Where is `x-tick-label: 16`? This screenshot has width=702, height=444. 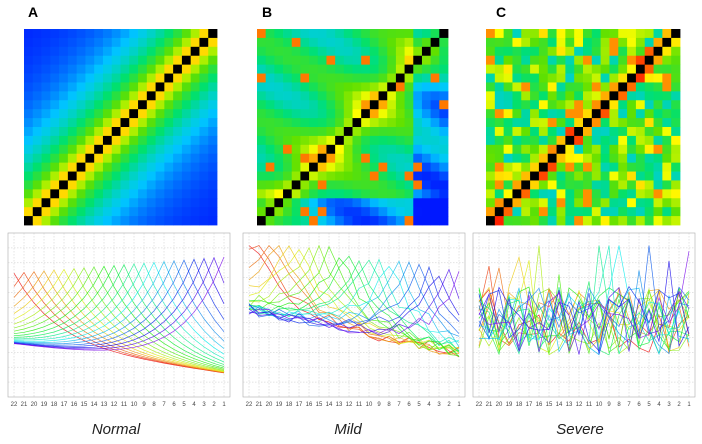 x-tick-label: 16 is located at coordinates (74, 405).